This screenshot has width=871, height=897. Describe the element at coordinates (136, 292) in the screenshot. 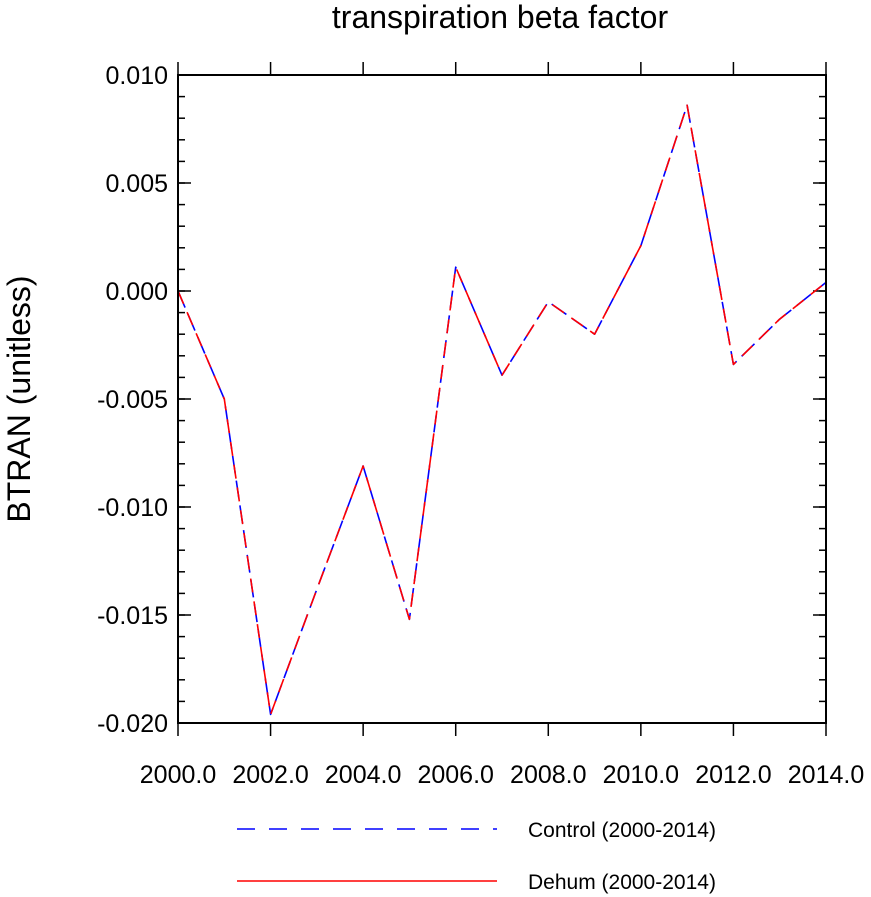

I see `y-tick-label: 0.000` at that location.